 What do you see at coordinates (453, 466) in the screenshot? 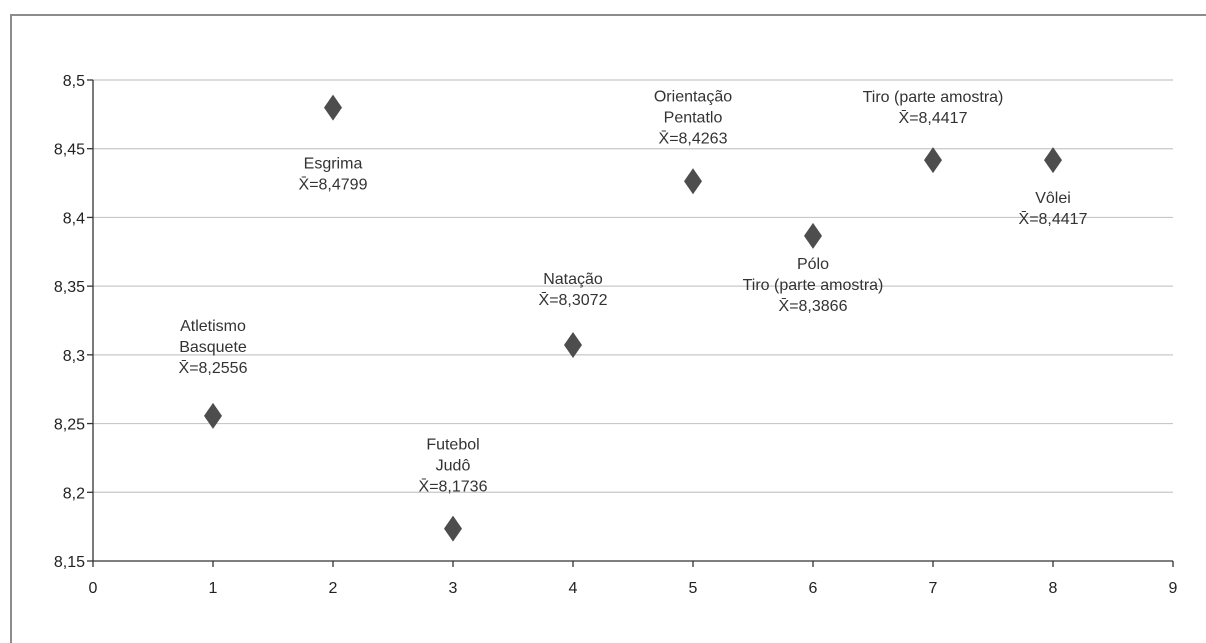
I see `point-category-label: Judô` at bounding box center [453, 466].